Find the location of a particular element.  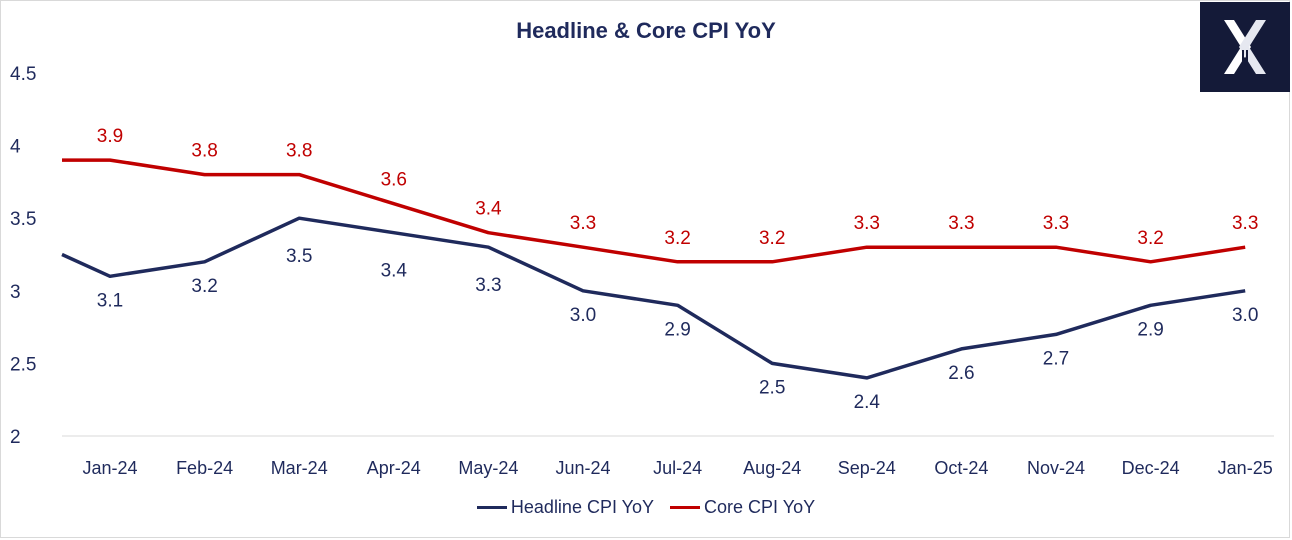

x-logo-icon is located at coordinates (1245, 47).